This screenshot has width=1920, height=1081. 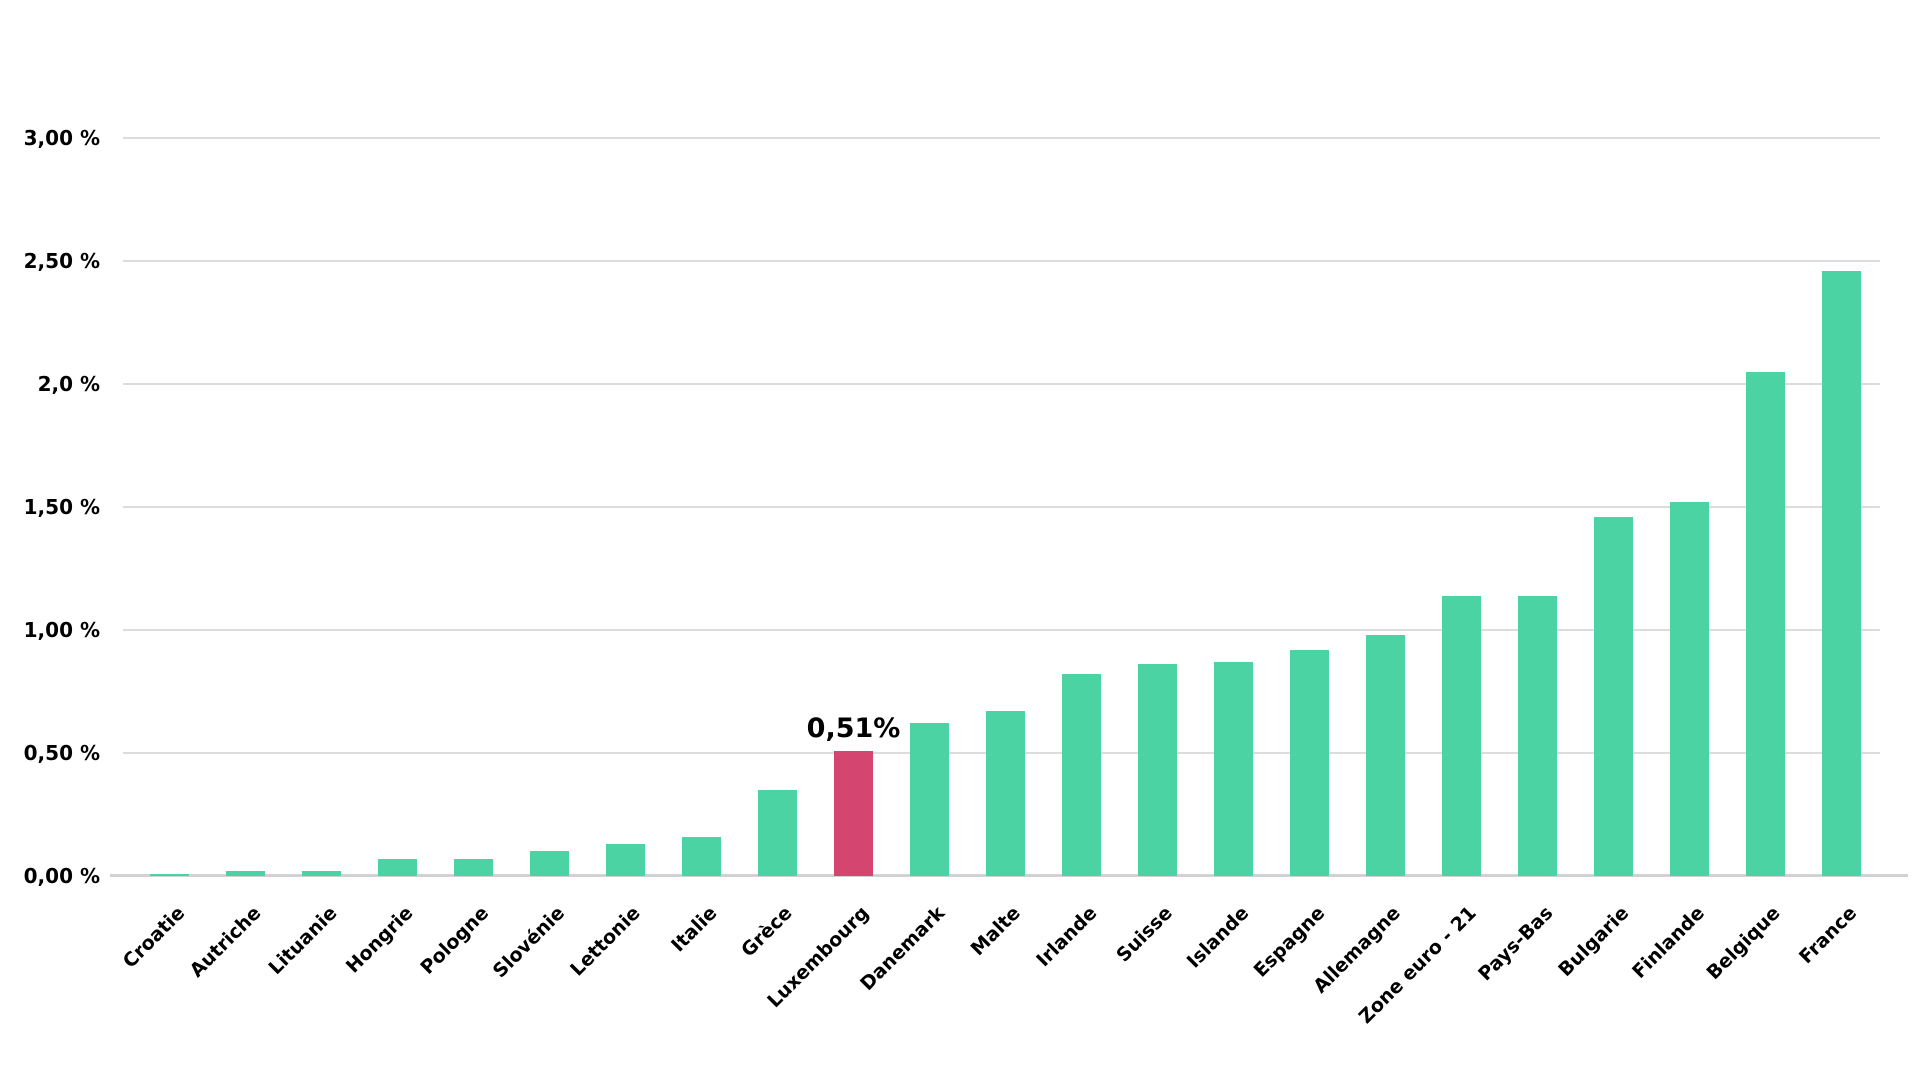 I want to click on bar-espagne, so click(x=1309, y=762).